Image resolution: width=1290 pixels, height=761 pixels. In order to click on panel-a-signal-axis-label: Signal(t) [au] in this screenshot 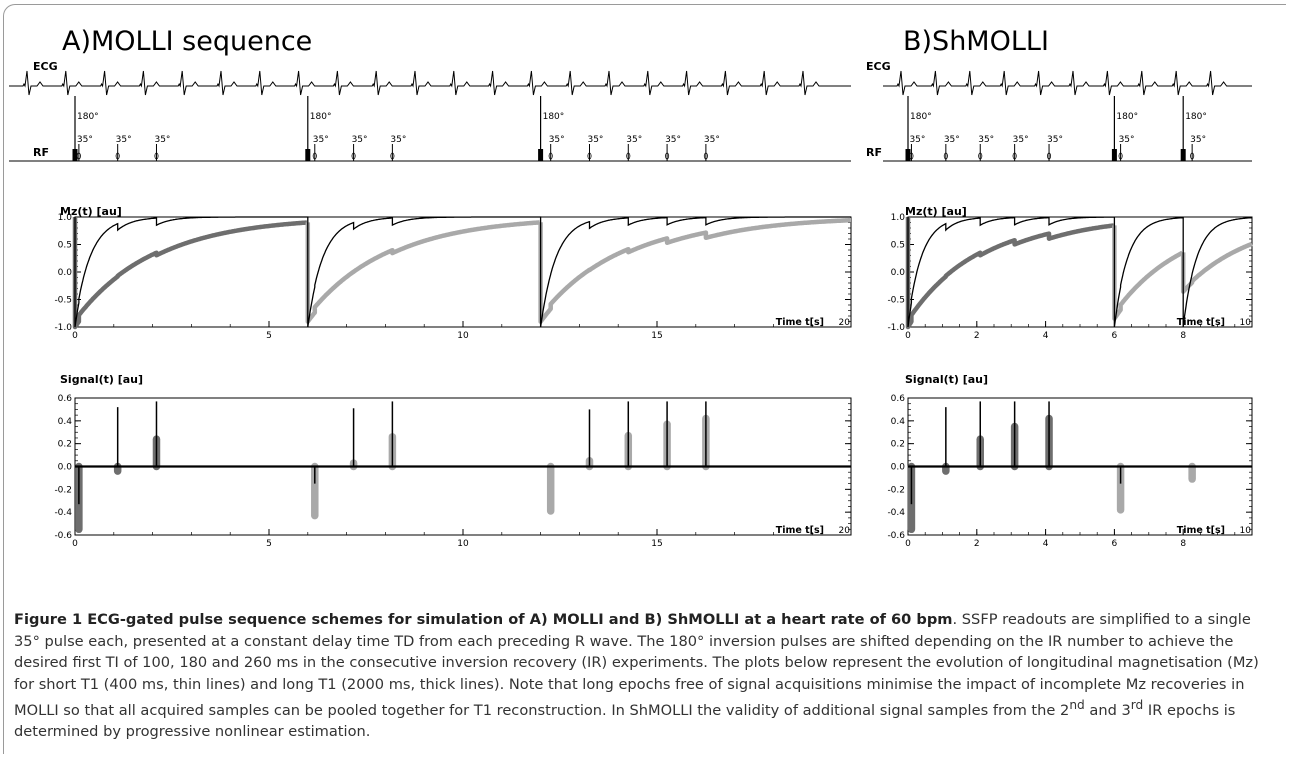, I will do `click(101, 379)`.